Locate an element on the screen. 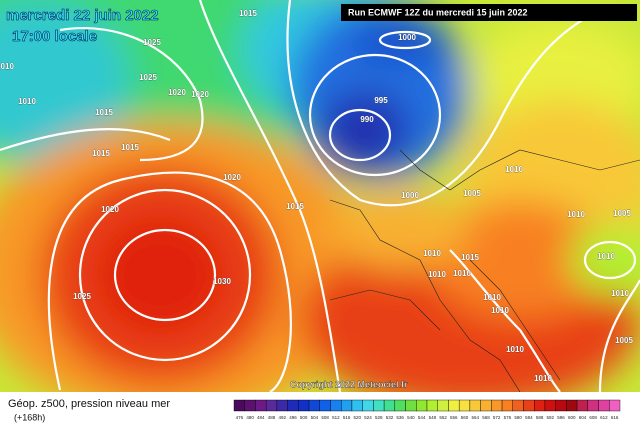 This screenshot has width=640, height=432. legend-label: 548 is located at coordinates (433, 417).